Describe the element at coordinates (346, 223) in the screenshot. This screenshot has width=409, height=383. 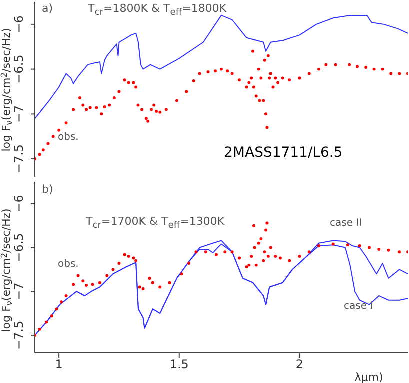
I see `annotation: case II` at that location.